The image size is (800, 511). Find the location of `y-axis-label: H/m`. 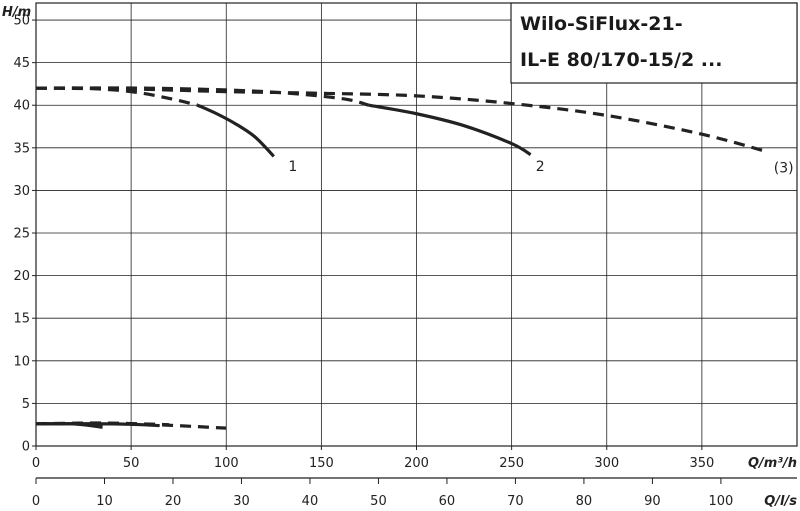

y-axis-label: H/m is located at coordinates (16, 12).